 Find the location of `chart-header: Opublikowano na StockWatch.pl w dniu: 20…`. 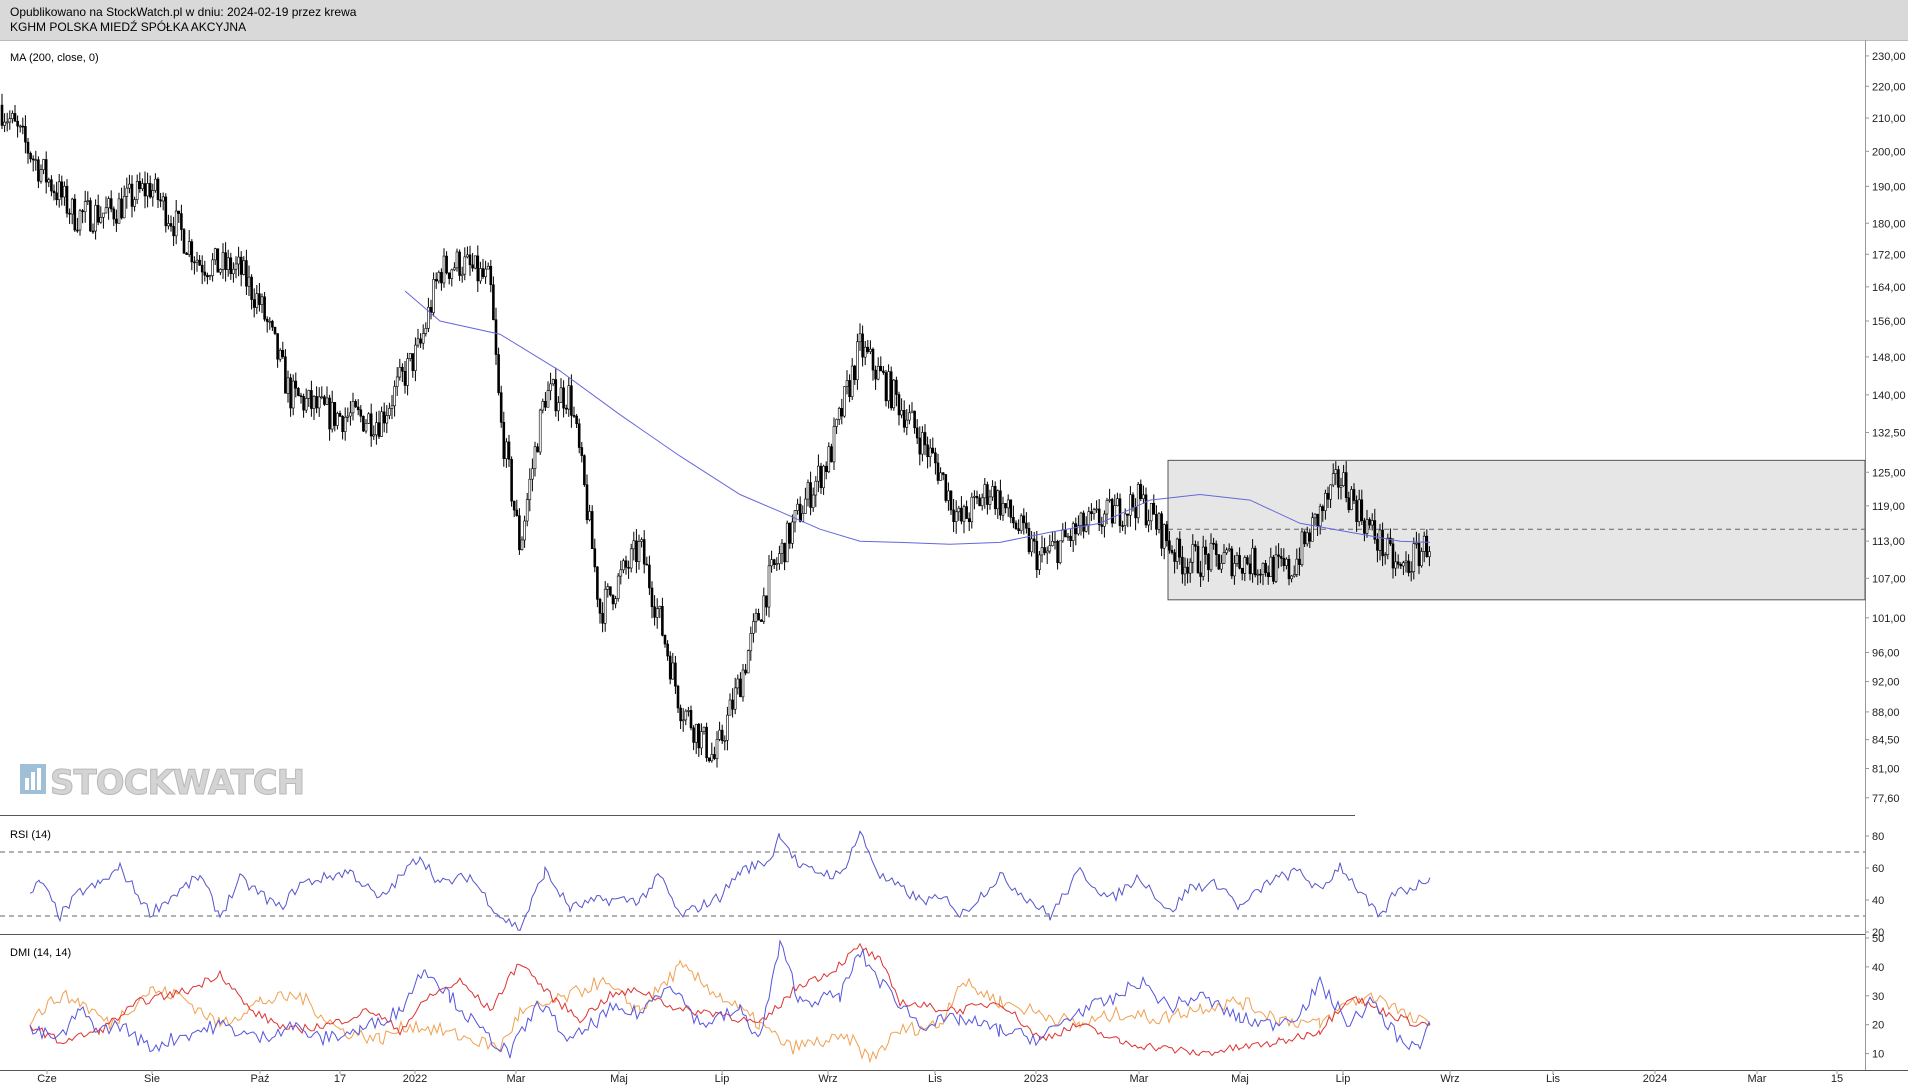

chart-header: Opublikowano na StockWatch.pl w dniu: 20… is located at coordinates (954, 20).